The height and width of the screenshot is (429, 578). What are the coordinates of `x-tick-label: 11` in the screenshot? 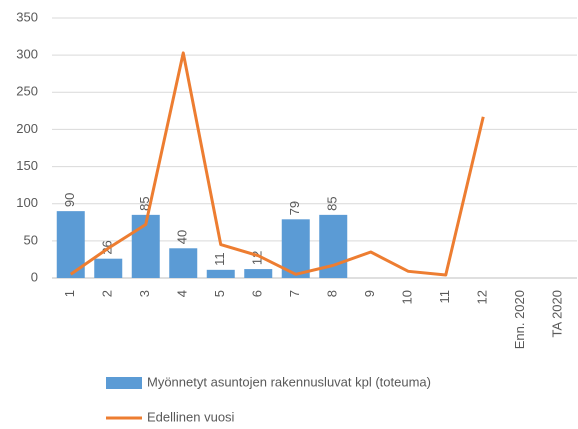 It's located at (444, 297).